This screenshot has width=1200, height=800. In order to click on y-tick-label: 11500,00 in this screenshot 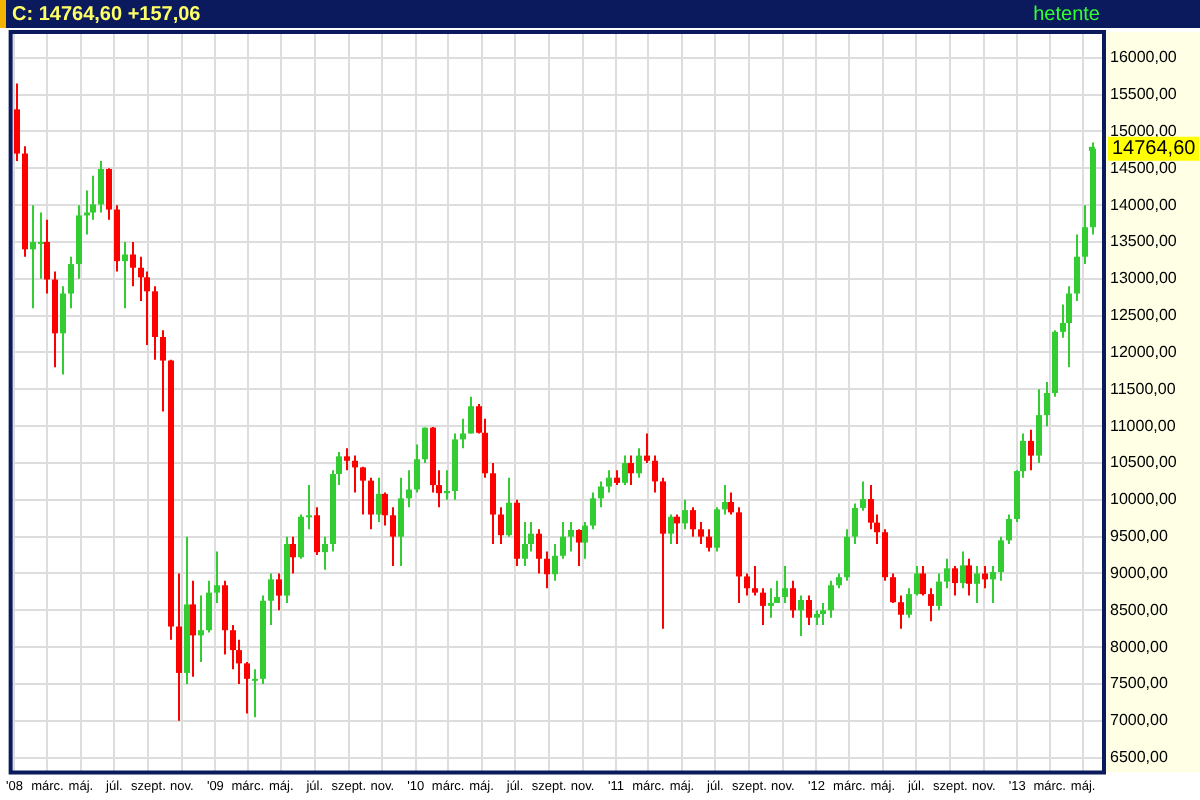, I will do `click(1143, 388)`.